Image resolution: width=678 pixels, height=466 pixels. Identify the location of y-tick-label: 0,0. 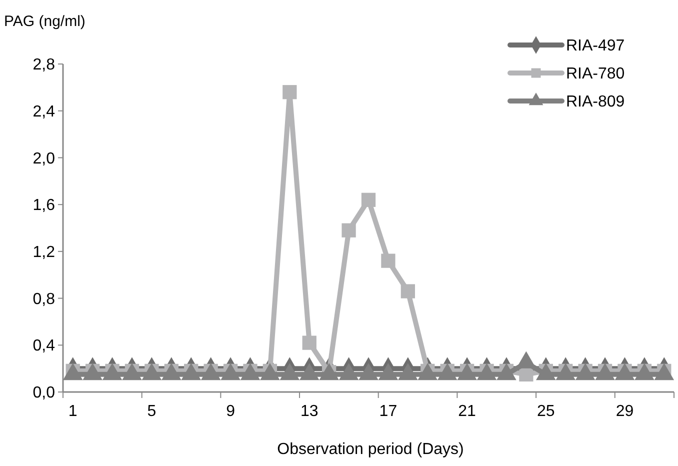
(44, 393).